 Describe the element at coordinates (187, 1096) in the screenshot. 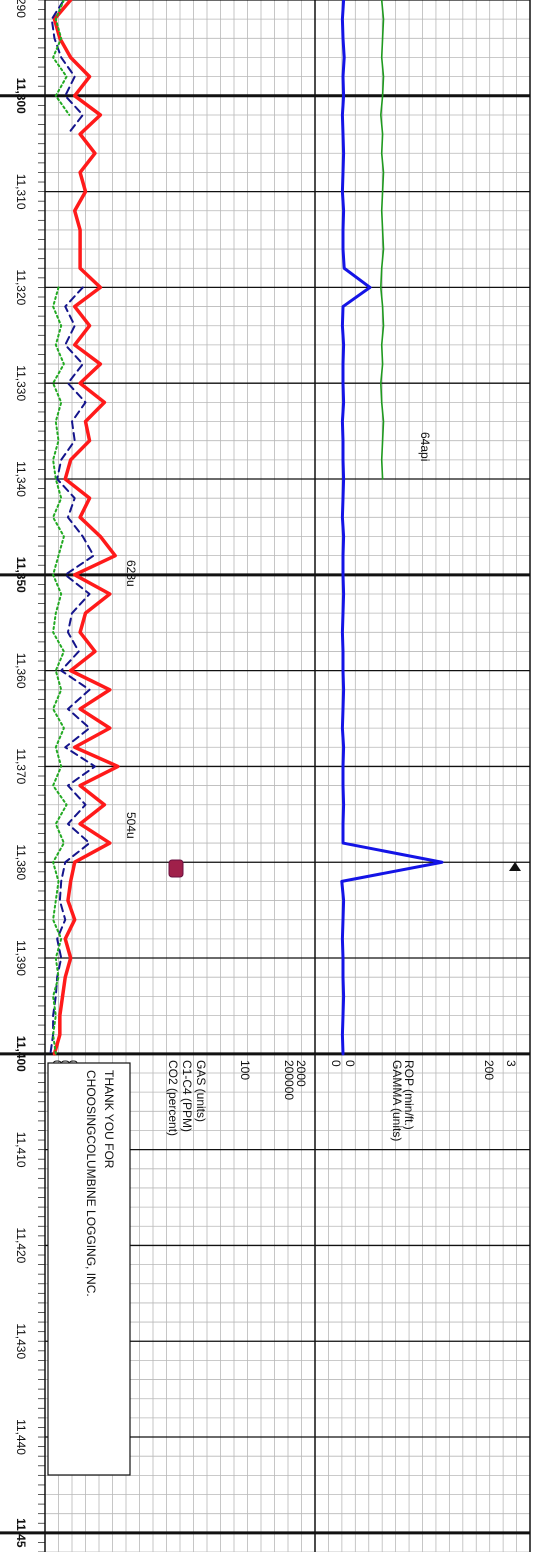

I see `legend-entry: C1-C4 (PPM)` at that location.